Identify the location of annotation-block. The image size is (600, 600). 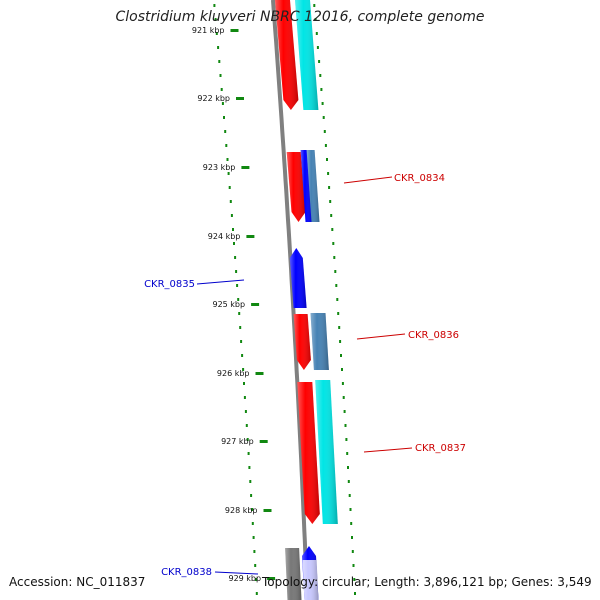
(307, 55).